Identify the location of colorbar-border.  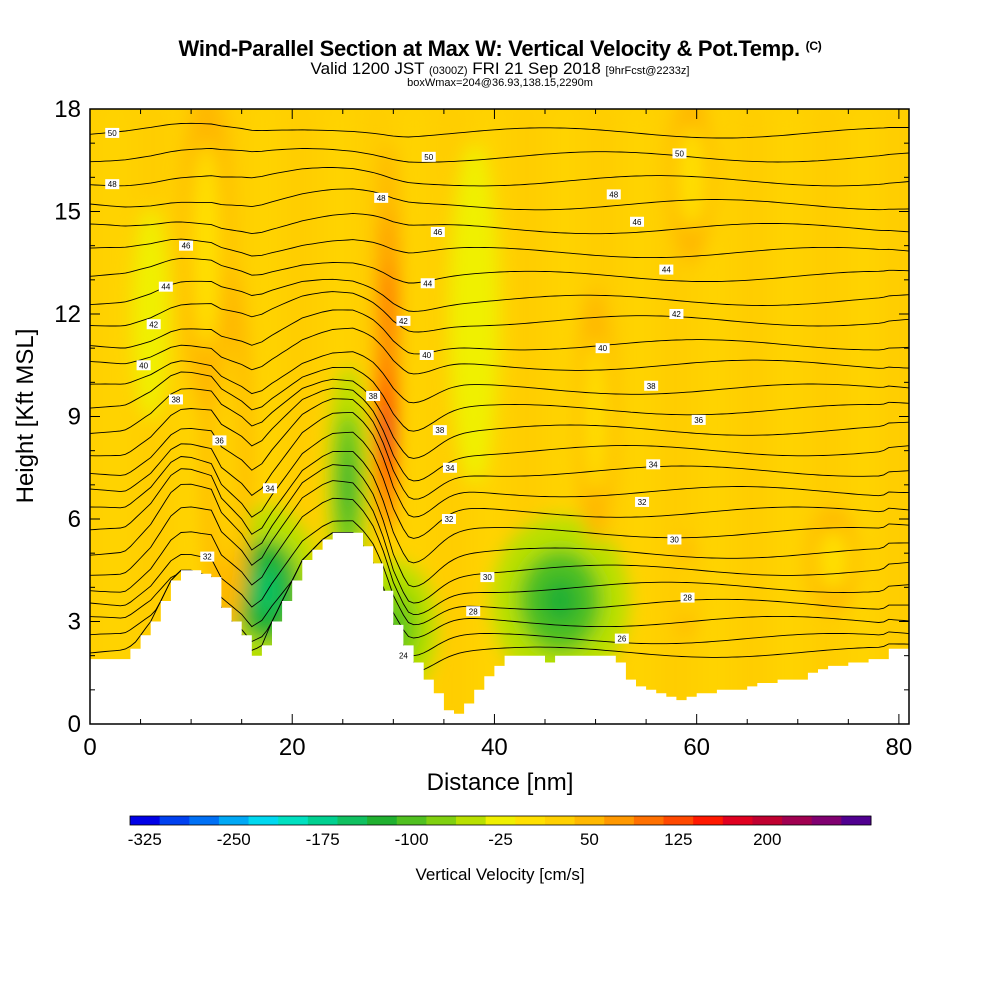
(500, 820).